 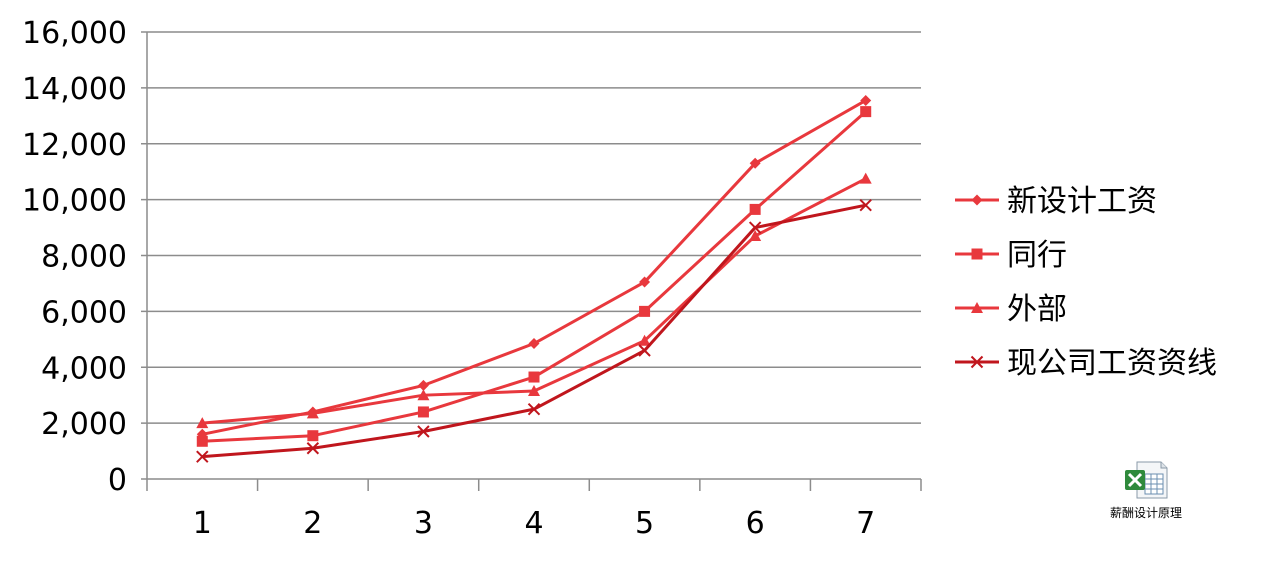 What do you see at coordinates (1112, 363) in the screenshot?
I see `legend-label: 现公司工资资线` at bounding box center [1112, 363].